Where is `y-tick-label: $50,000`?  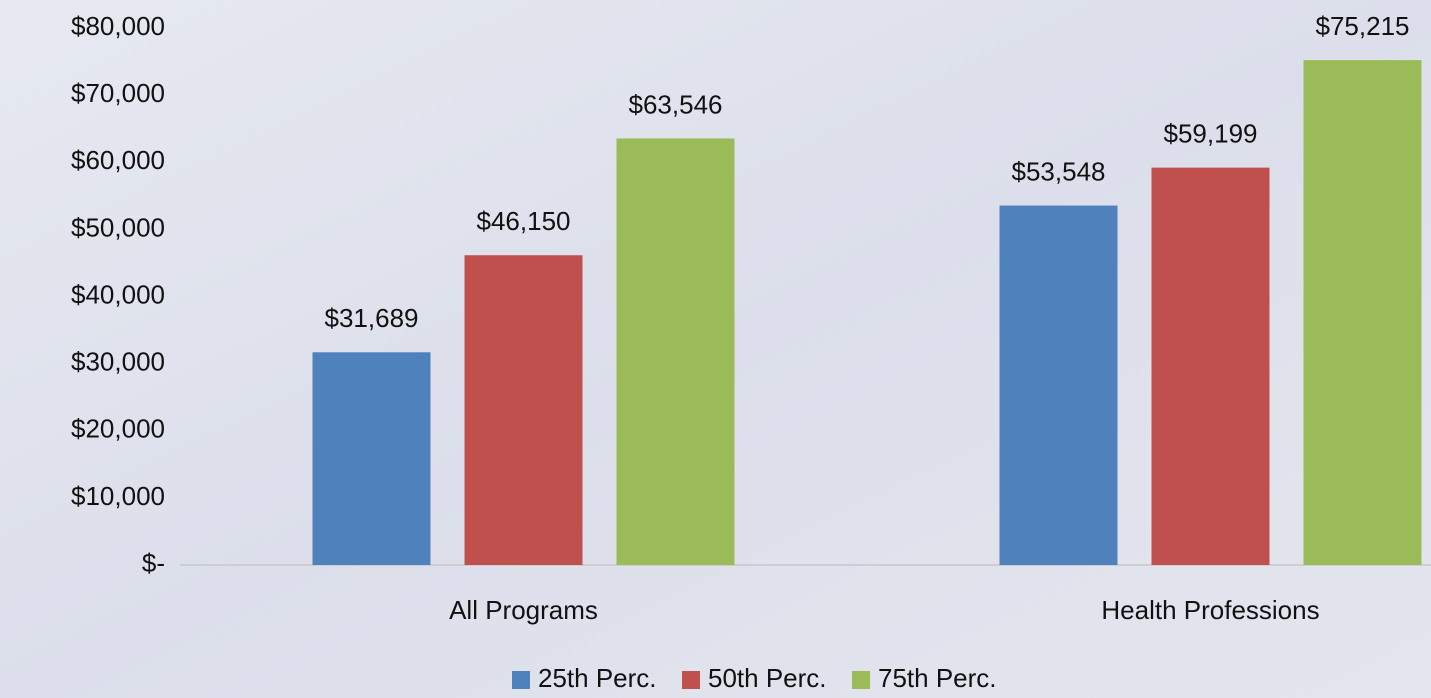 y-tick-label: $50,000 is located at coordinates (118, 227).